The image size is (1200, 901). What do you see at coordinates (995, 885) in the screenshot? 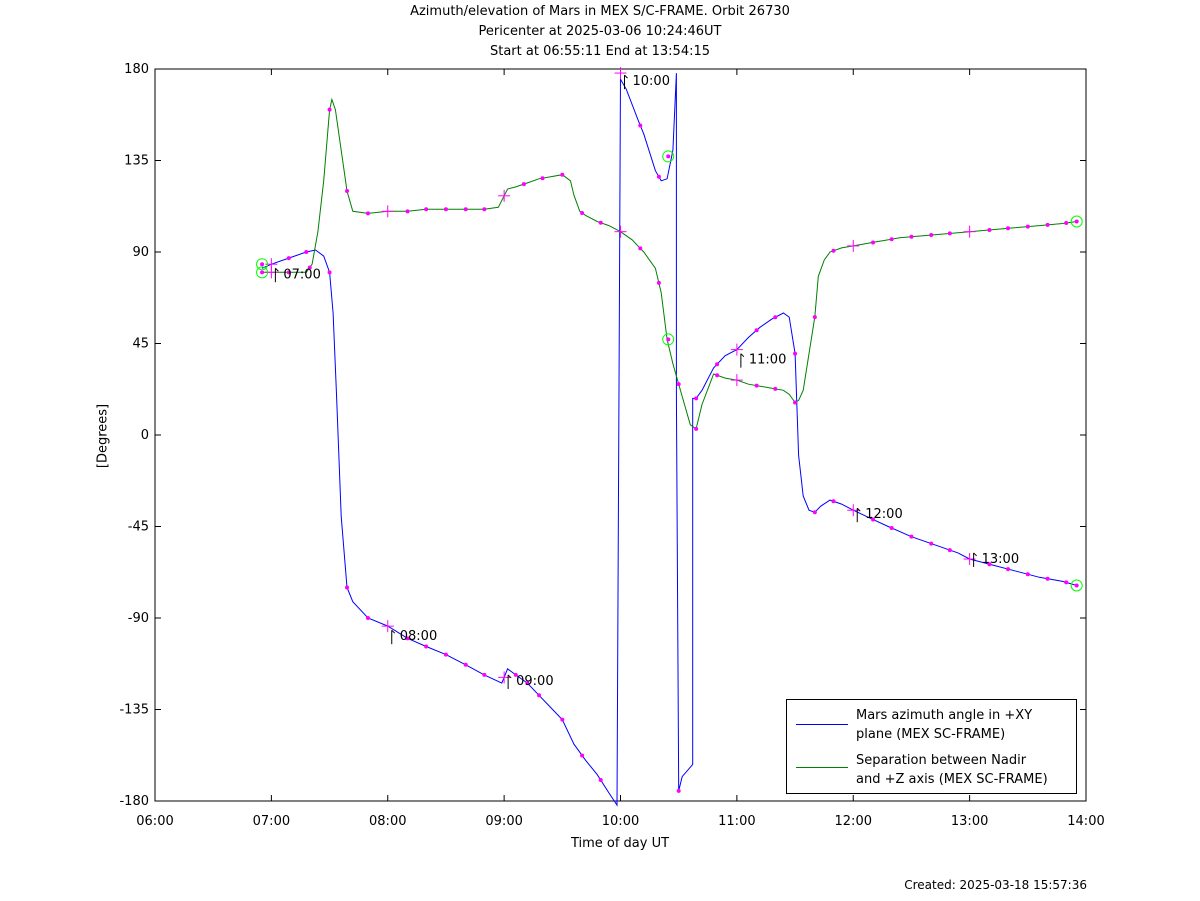
I see `created-timestamp: Created: 2025-03-18 15:57:36` at bounding box center [995, 885].